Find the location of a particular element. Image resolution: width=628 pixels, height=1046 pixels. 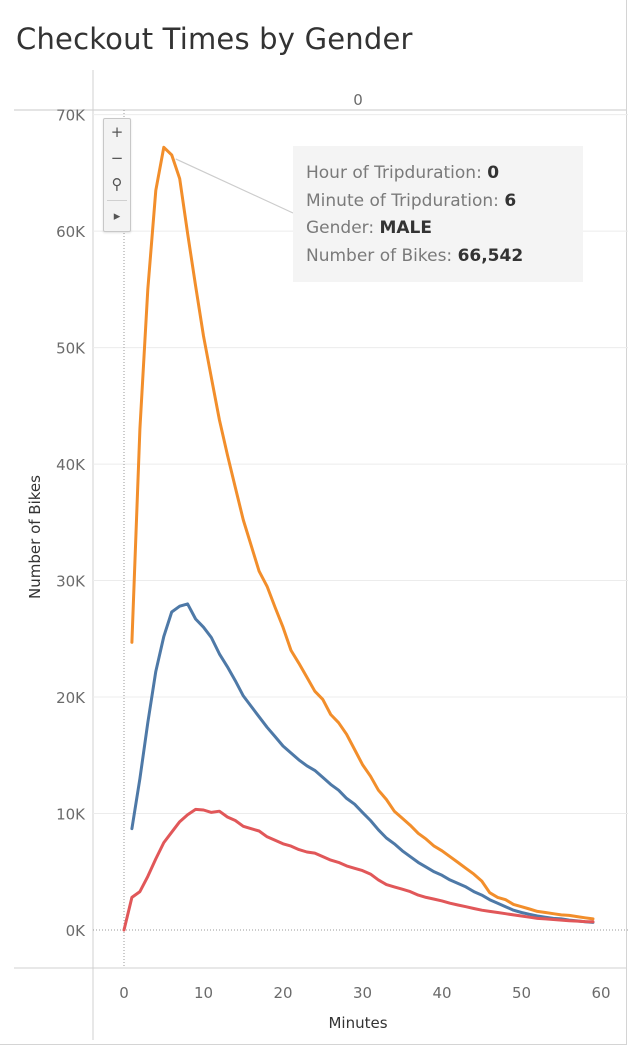

tooltip-row: Gender: MALE is located at coordinates (444, 229).